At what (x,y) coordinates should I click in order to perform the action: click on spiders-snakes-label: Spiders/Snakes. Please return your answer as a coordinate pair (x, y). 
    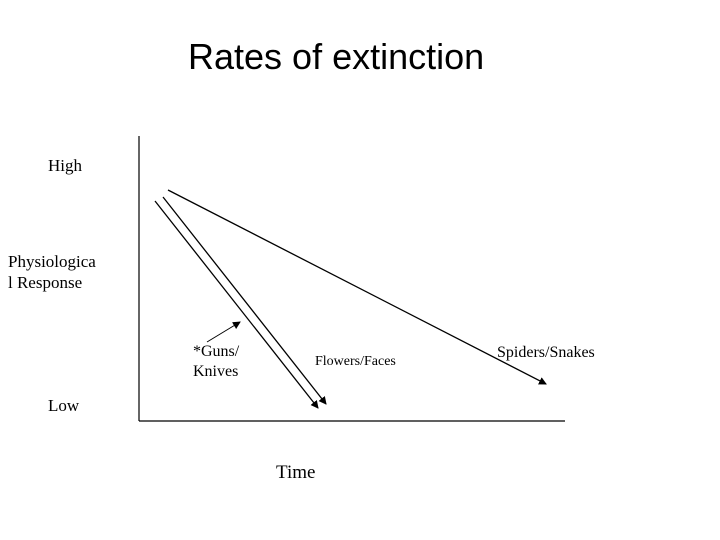
    Looking at the image, I should click on (546, 352).